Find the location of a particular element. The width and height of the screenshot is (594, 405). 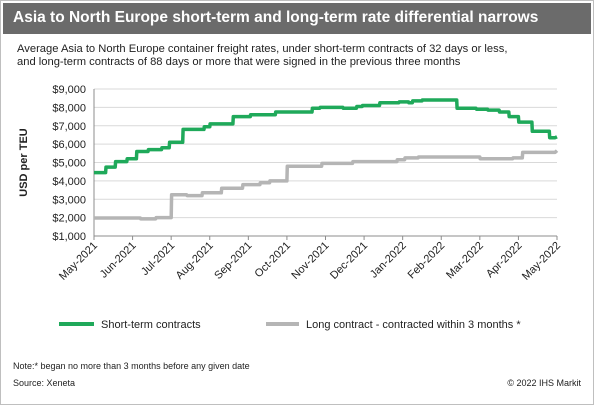

x-tick-label: May-2021 is located at coordinates (78, 261).